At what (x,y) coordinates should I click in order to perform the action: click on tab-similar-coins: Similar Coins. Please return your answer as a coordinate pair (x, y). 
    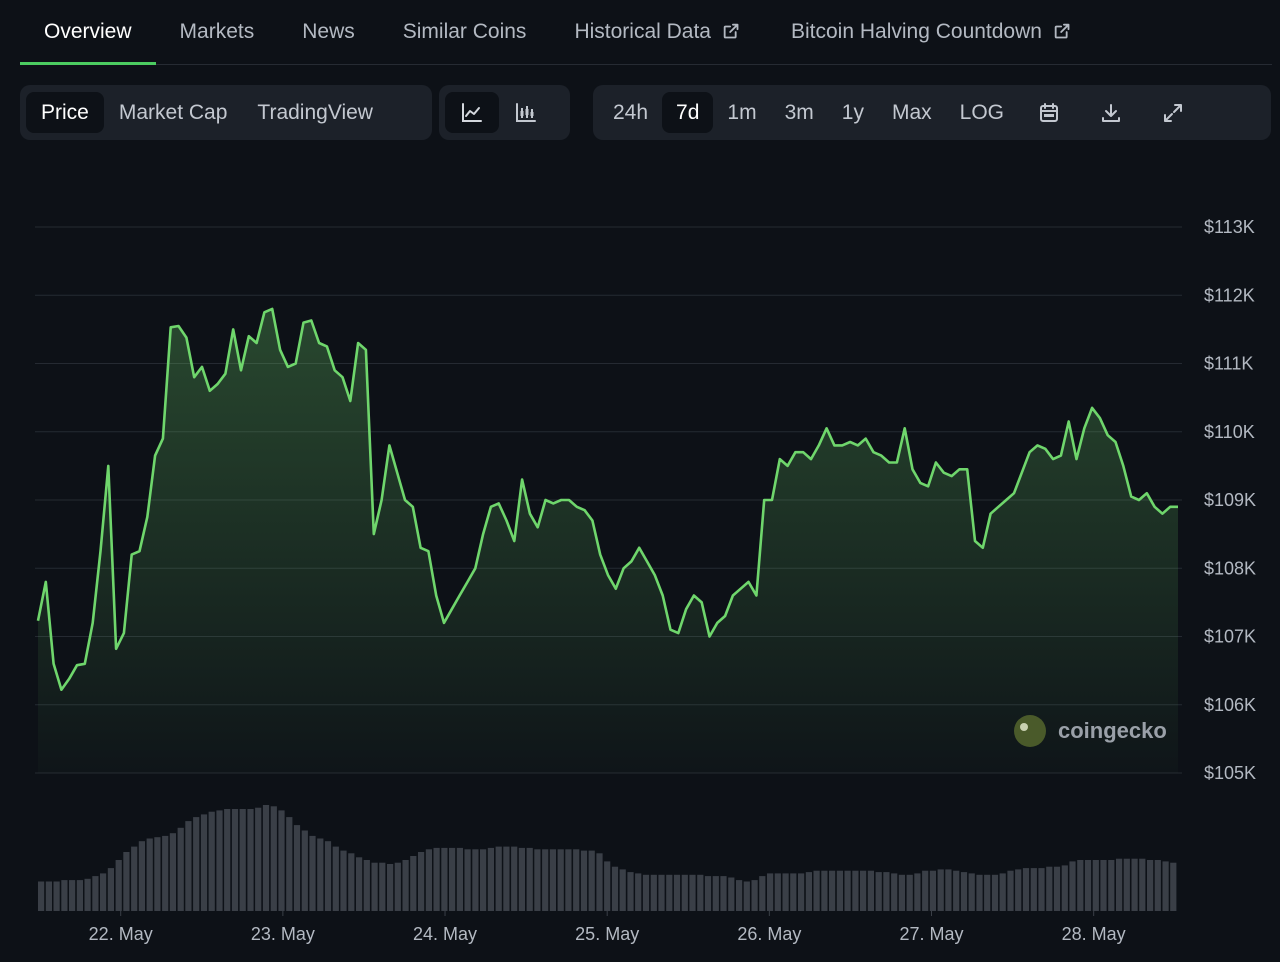
    Looking at the image, I should click on (465, 32).